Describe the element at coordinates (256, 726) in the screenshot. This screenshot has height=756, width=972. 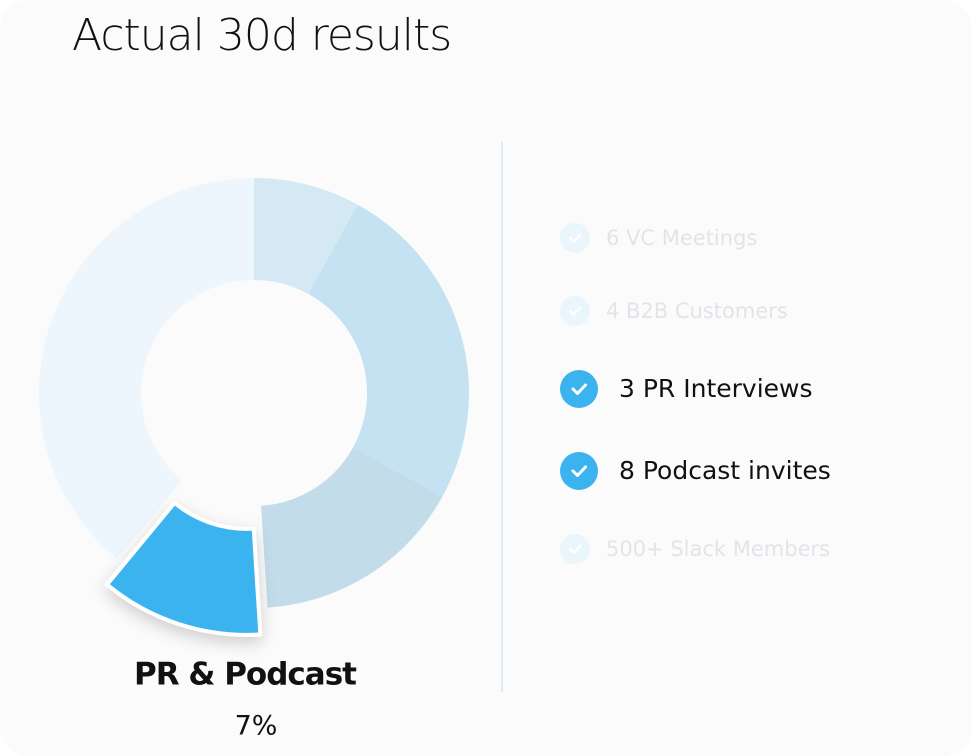
I see `highlight-value: 7%` at that location.